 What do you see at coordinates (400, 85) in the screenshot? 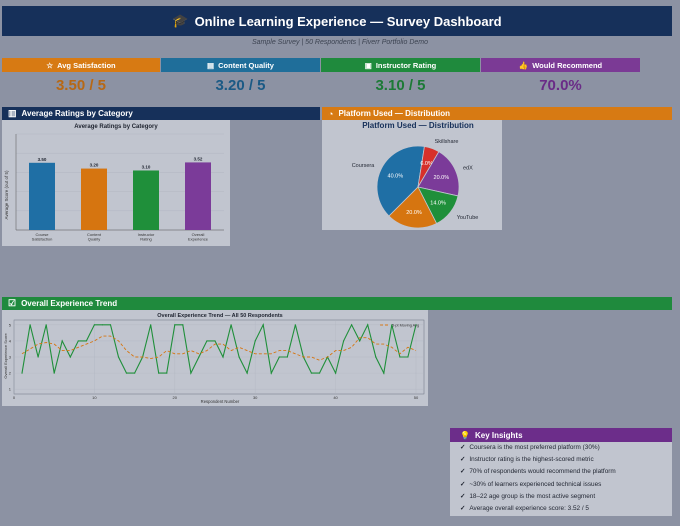
I see `kpi-instructor-rating-value: 3.10 / 5` at bounding box center [400, 85].